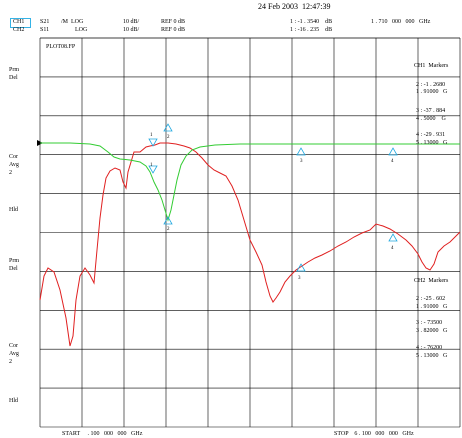  I want to click on marker-2-top-label: 2, so click(168, 137).